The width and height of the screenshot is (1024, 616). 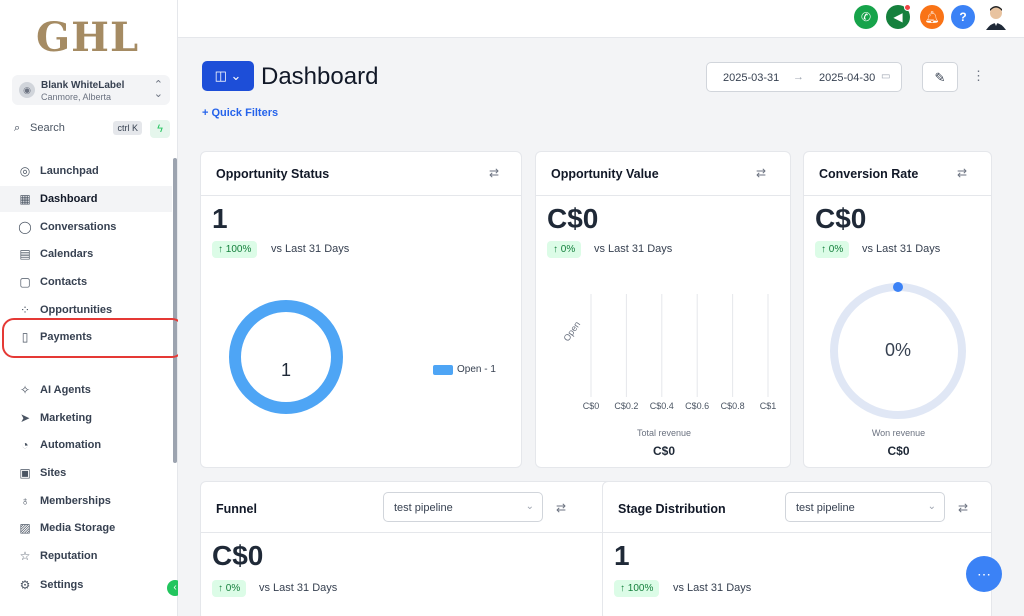 What do you see at coordinates (127, 128) in the screenshot?
I see `search-shortcut: ctrl K` at bounding box center [127, 128].